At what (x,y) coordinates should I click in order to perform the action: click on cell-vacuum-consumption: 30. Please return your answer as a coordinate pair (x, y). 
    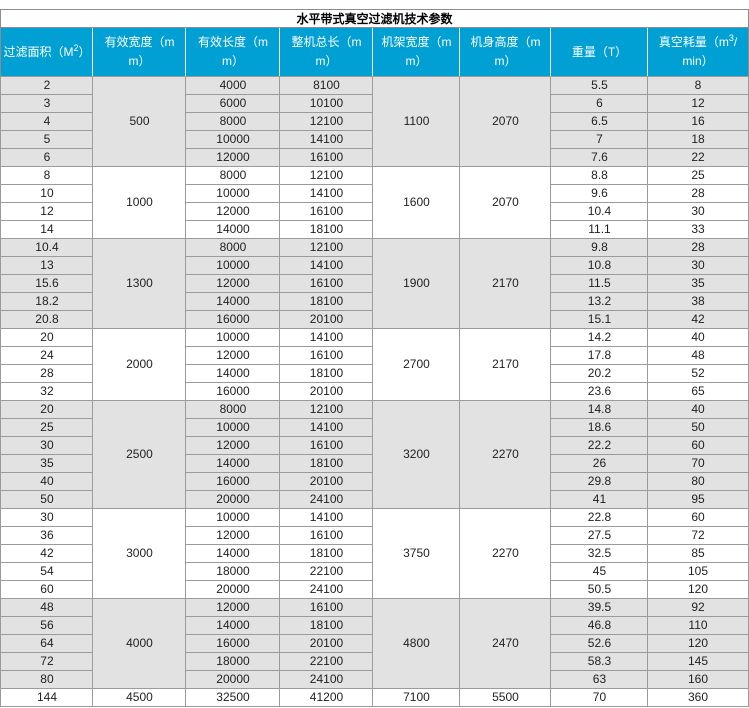
    Looking at the image, I should click on (698, 211).